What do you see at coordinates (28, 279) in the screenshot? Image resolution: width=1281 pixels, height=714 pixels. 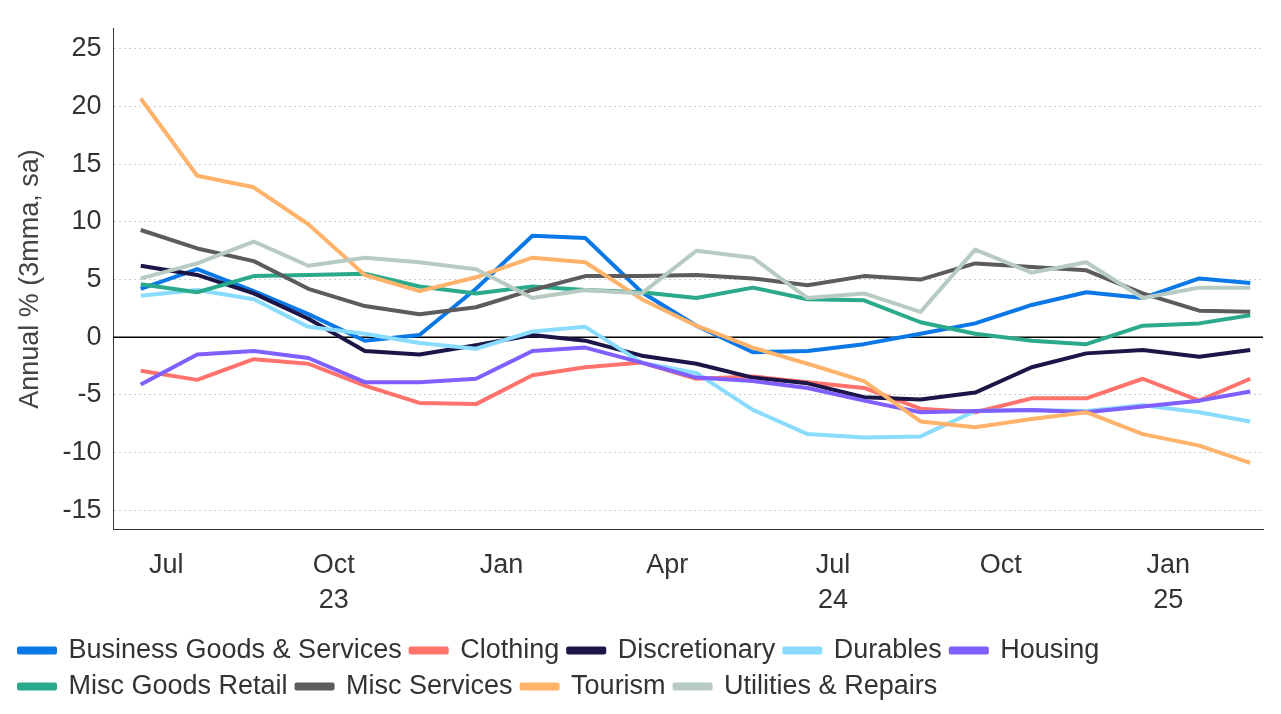 I see `y-axis-title: Annual % (3mma, sa)` at bounding box center [28, 279].